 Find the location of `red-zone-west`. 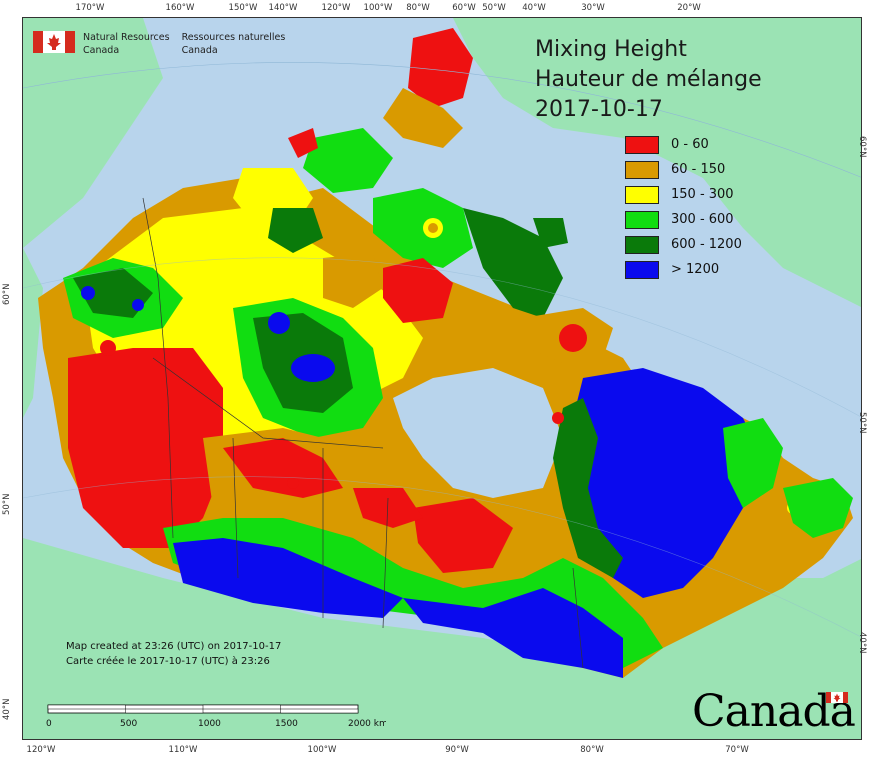

red-zone-west is located at coordinates (145, 448).